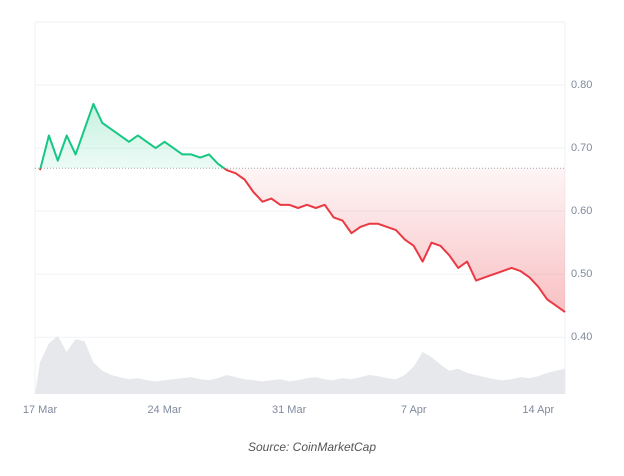 The height and width of the screenshot is (476, 624). I want to click on x-tick-label: 7 Apr, so click(414, 410).